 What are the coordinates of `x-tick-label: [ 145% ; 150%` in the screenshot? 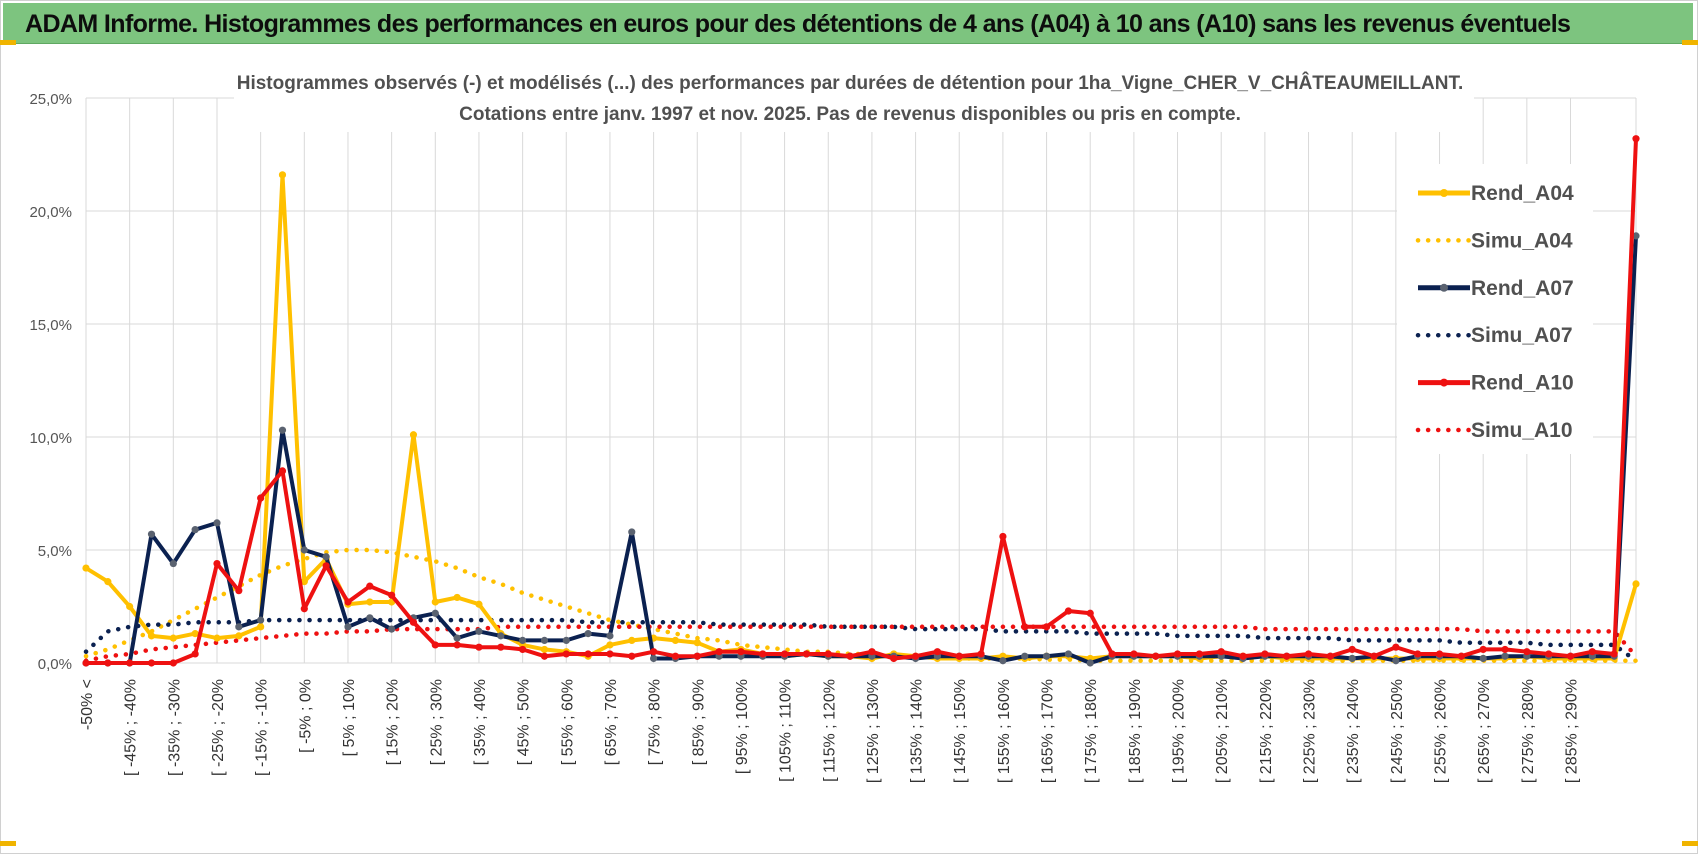 It's located at (960, 731).